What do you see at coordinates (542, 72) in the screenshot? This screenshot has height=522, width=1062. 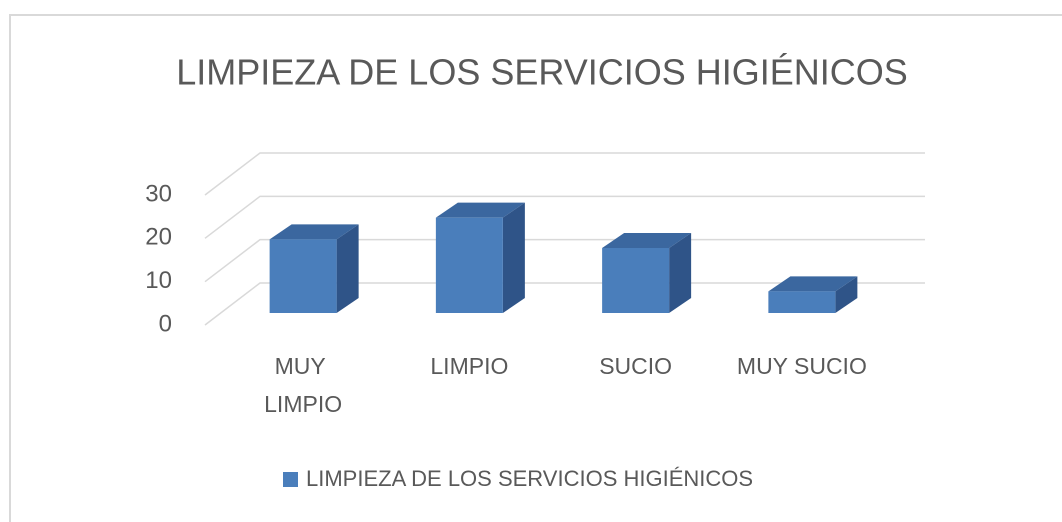 I see `chart-title: LIMPIEZA DE LOS SERVICIOS HIGIÉNICOS` at bounding box center [542, 72].